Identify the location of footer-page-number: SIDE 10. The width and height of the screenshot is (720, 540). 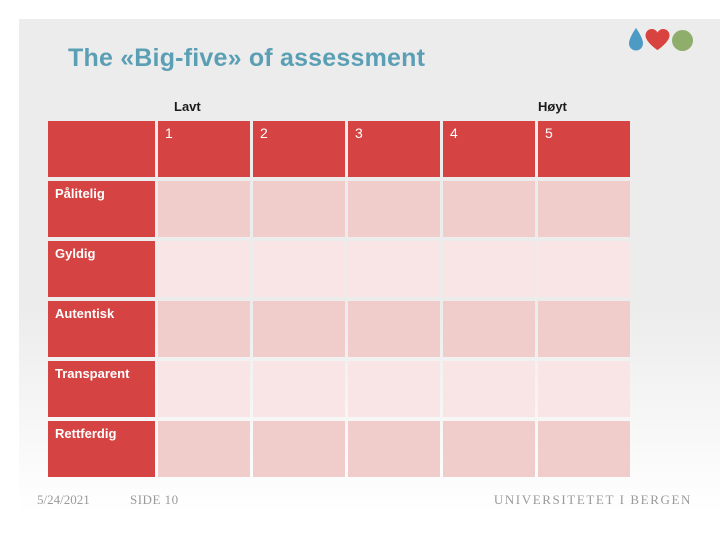
(154, 499).